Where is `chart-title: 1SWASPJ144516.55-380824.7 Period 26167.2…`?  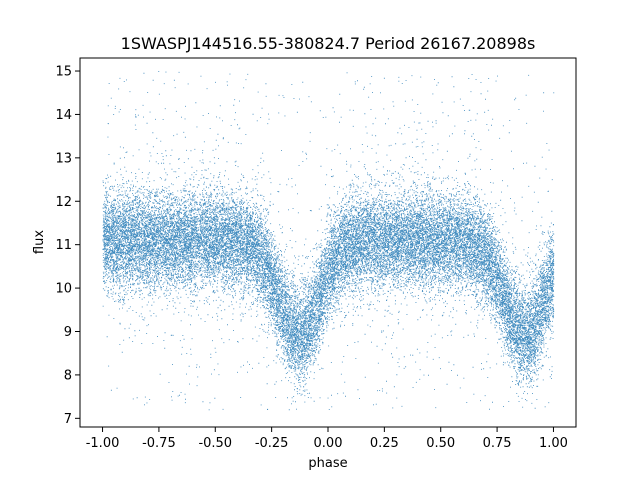
chart-title: 1SWASPJ144516.55-380824.7 Period 26167.2… is located at coordinates (328, 43).